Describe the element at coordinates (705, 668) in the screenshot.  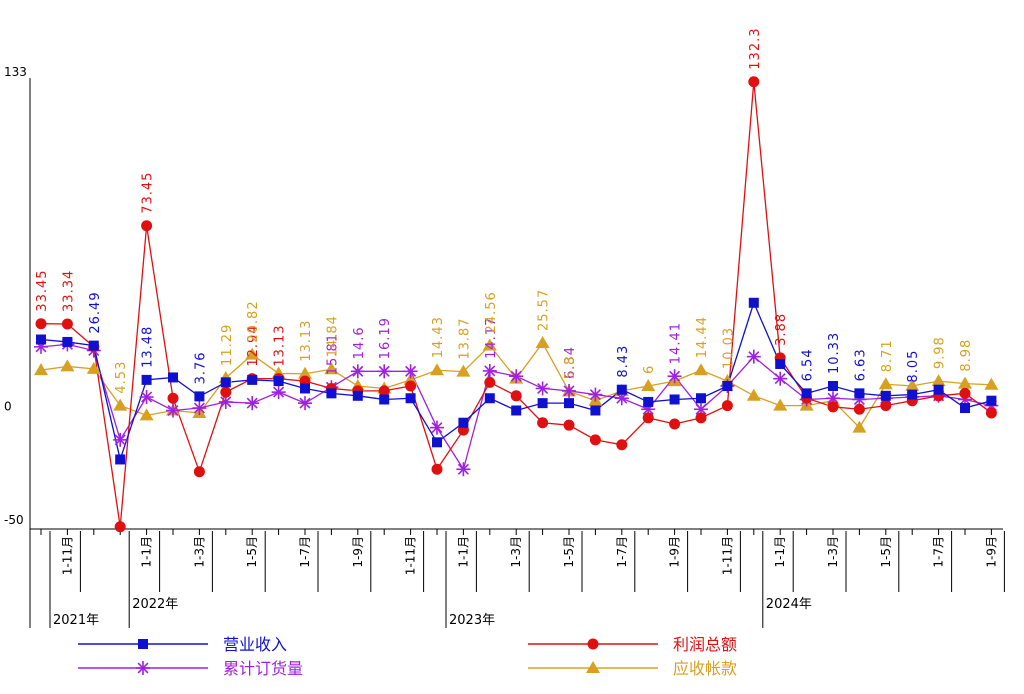
I see `legend-label: 应收帐款` at that location.